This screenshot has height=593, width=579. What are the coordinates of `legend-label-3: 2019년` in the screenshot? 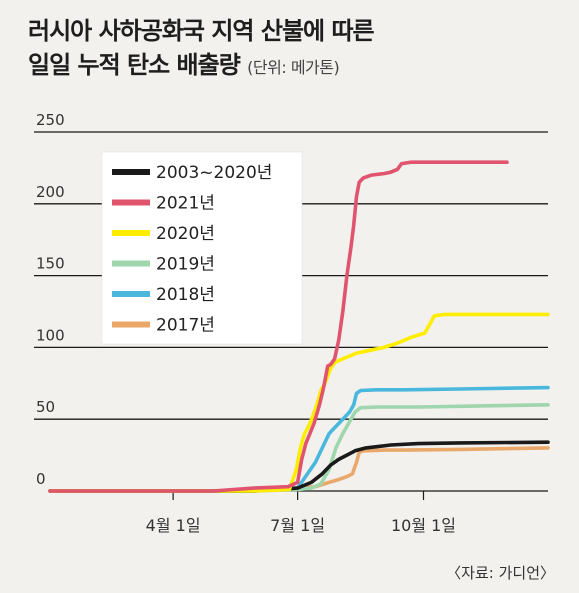 It's located at (185, 265).